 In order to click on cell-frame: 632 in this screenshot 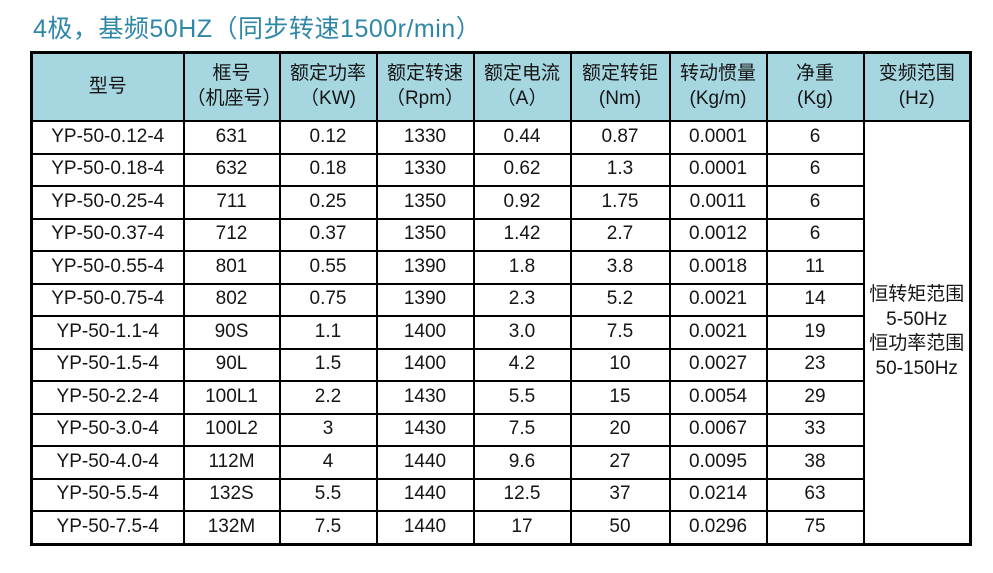, I will do `click(231, 169)`.